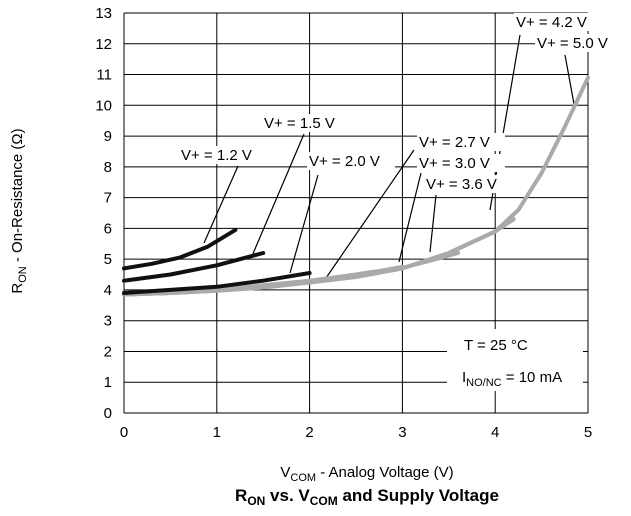 The height and width of the screenshot is (516, 631). Describe the element at coordinates (104, 75) in the screenshot. I see `y-tick-label: 11` at that location.